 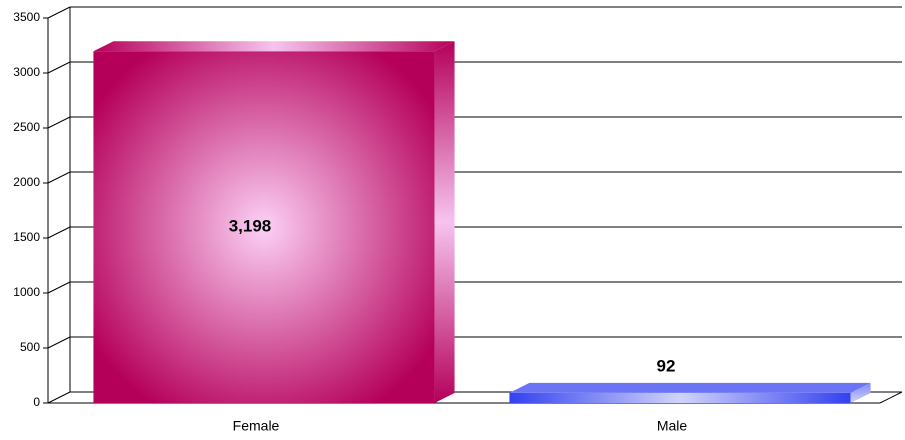 I want to click on y-tick-label: 0, so click(x=36, y=402).